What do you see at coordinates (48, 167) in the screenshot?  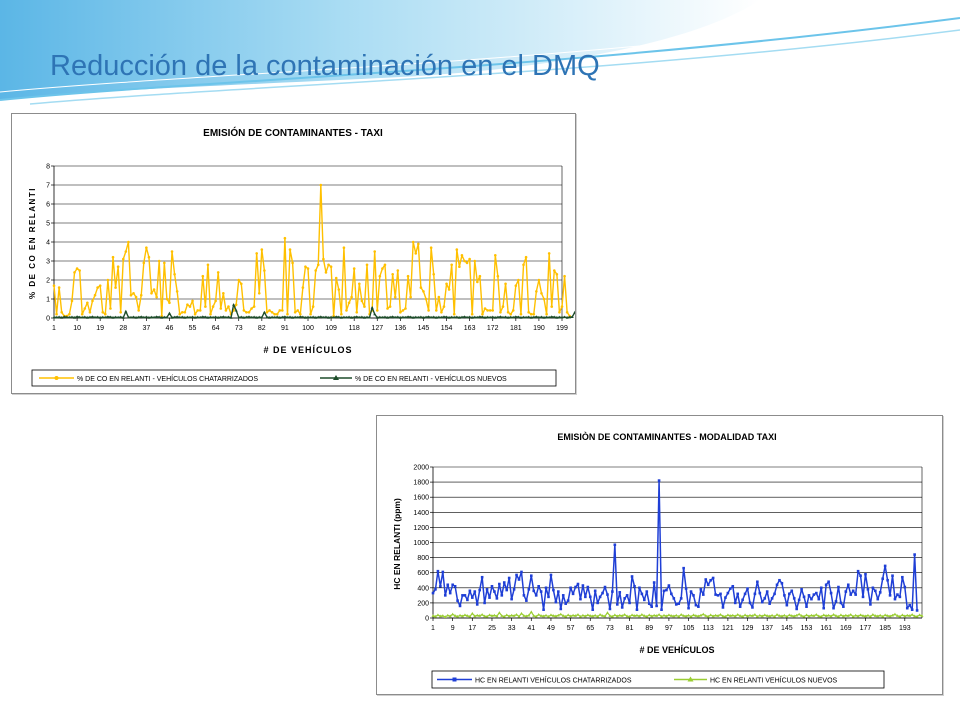 I see `y-tick-label: 8` at bounding box center [48, 167].